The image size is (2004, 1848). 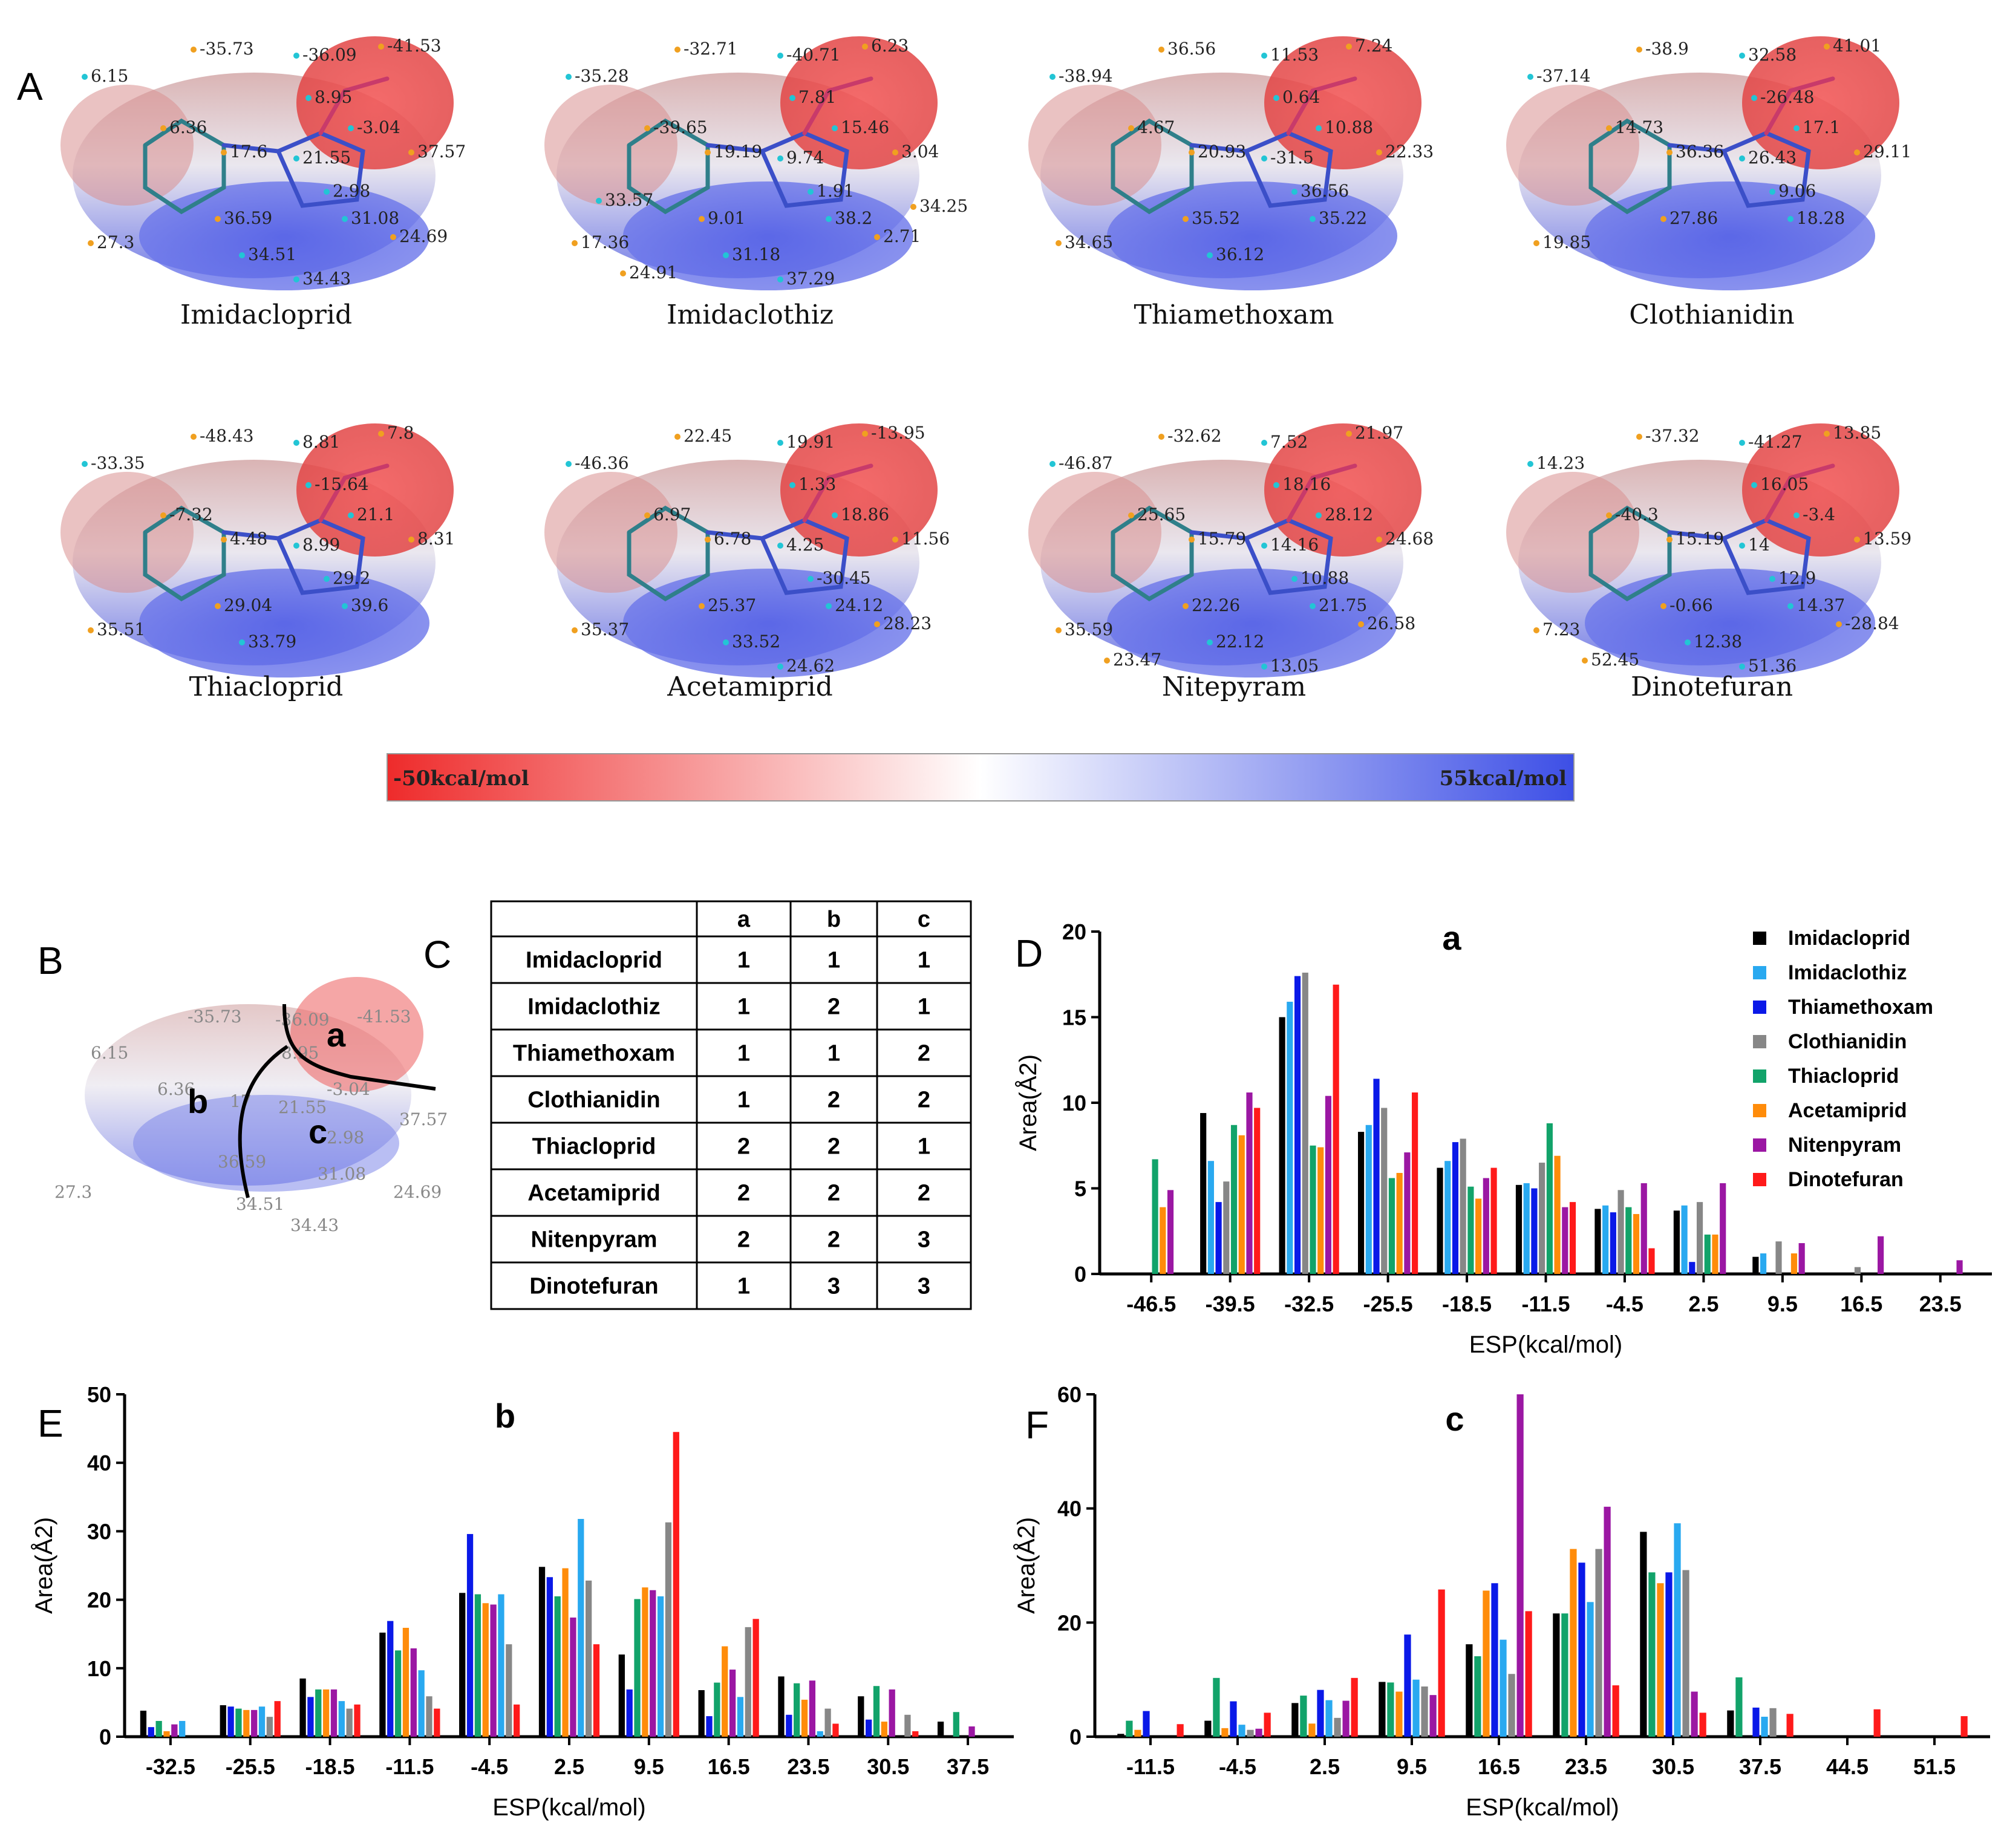 I want to click on panel-letter-e: E, so click(x=51, y=1423).